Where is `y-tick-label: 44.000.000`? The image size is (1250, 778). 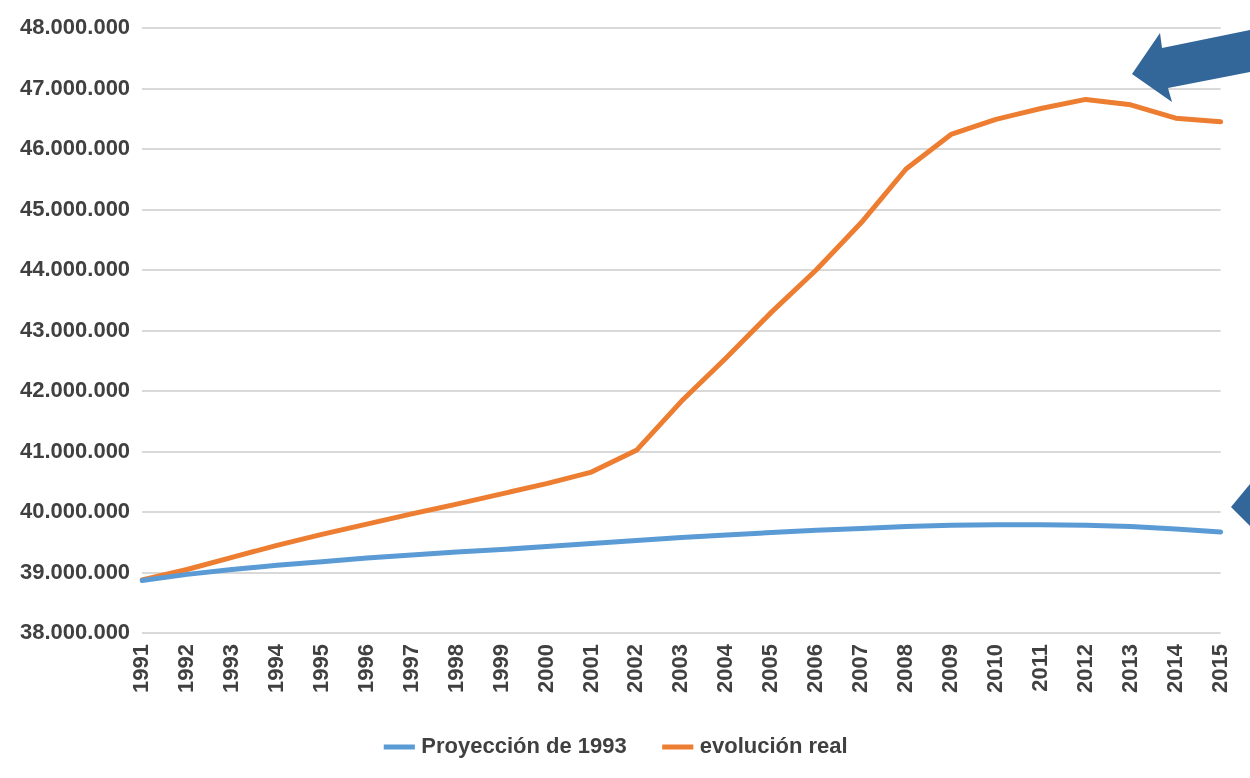
y-tick-label: 44.000.000 is located at coordinates (75, 269).